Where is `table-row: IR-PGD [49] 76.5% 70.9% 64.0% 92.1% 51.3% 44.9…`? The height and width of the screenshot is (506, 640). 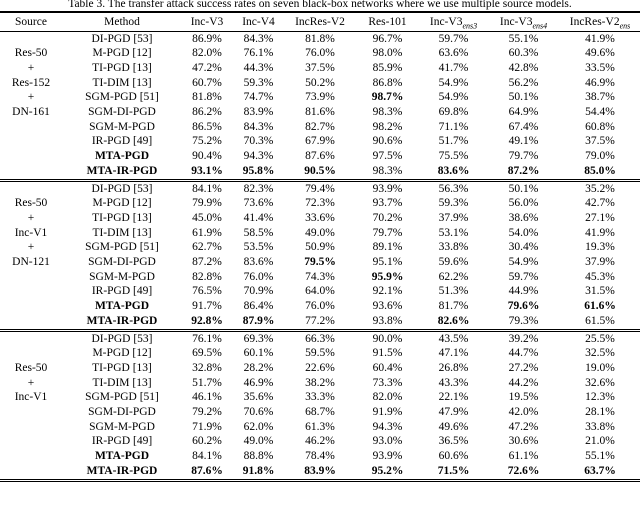
table-row: IR-PGD [49] 76.5% 70.9% 64.0% 92.1% 51.3% 44.9… is located at coordinates (320, 291).